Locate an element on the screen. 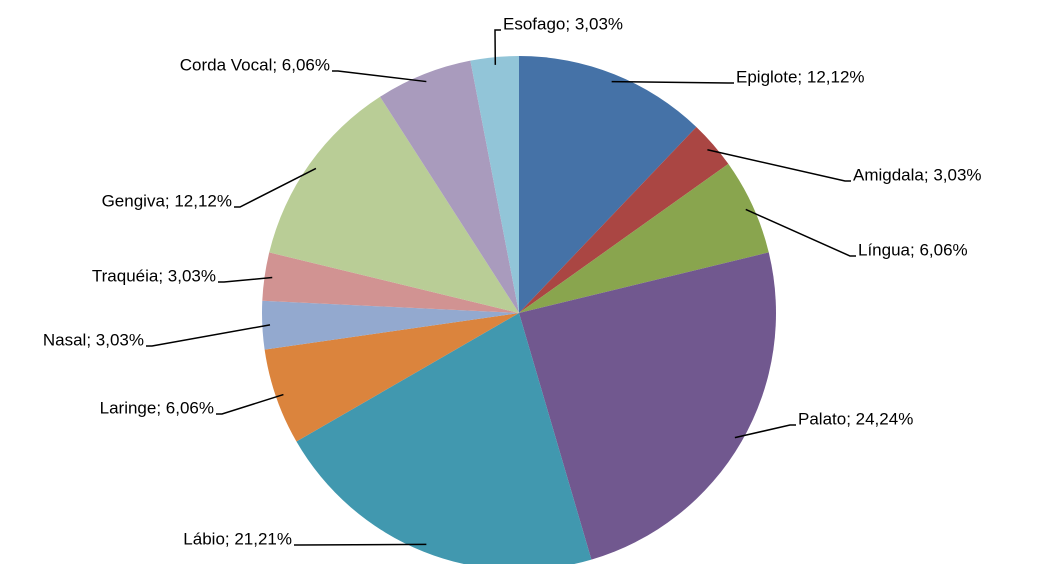  data-label: Nasal; 3,03% is located at coordinates (93, 339).